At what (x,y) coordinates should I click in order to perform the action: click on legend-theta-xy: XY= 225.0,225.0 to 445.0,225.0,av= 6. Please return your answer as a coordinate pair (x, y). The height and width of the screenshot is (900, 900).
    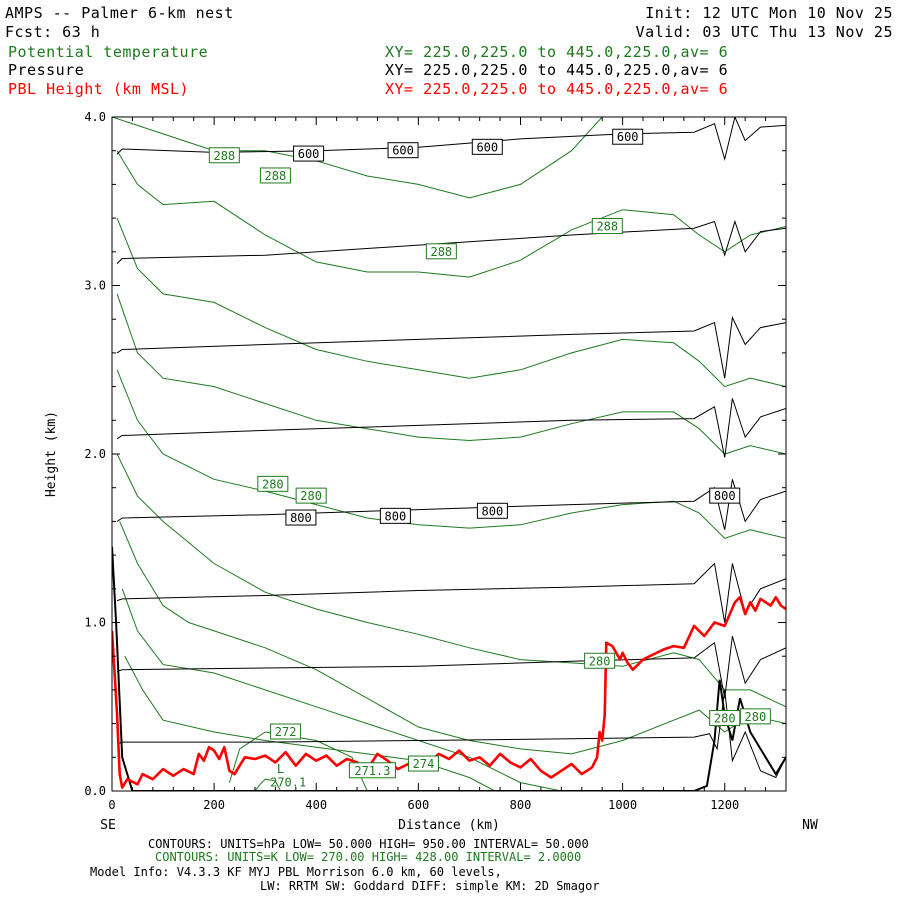
    Looking at the image, I should click on (556, 52).